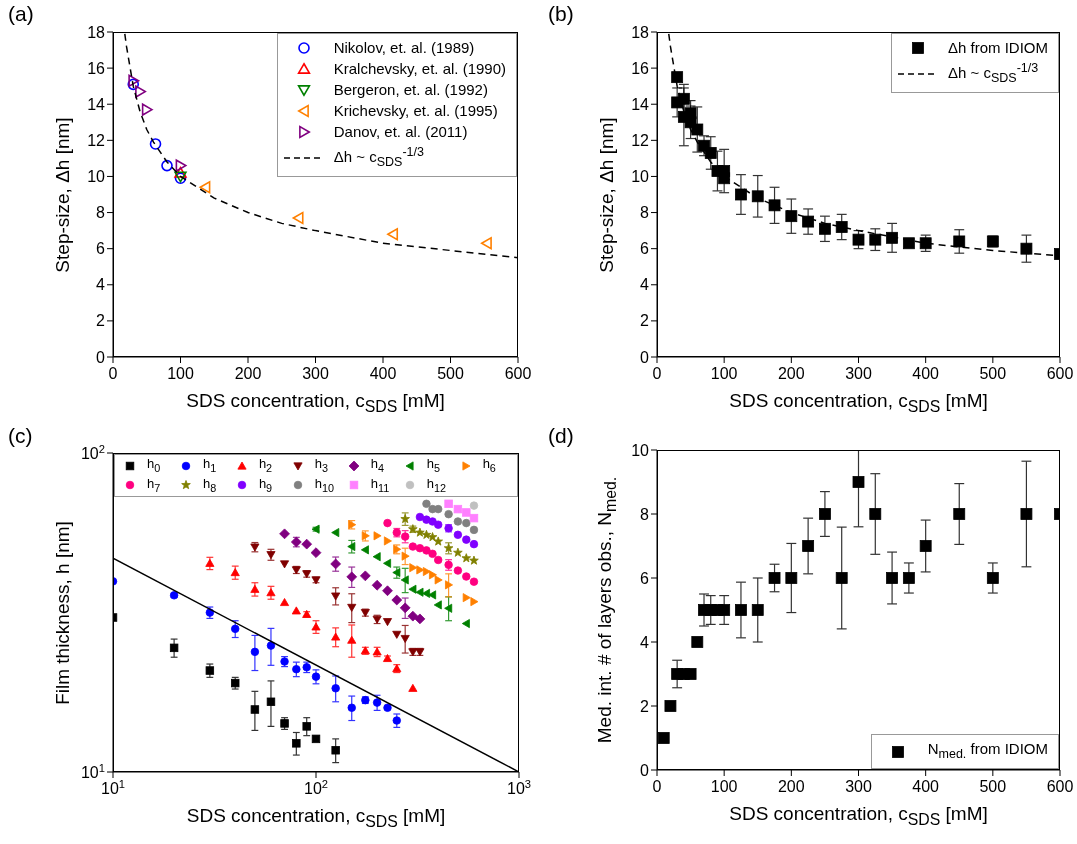 The image size is (1077, 844). Describe the element at coordinates (21, 14) in the screenshot. I see `chart-title: (a)` at that location.